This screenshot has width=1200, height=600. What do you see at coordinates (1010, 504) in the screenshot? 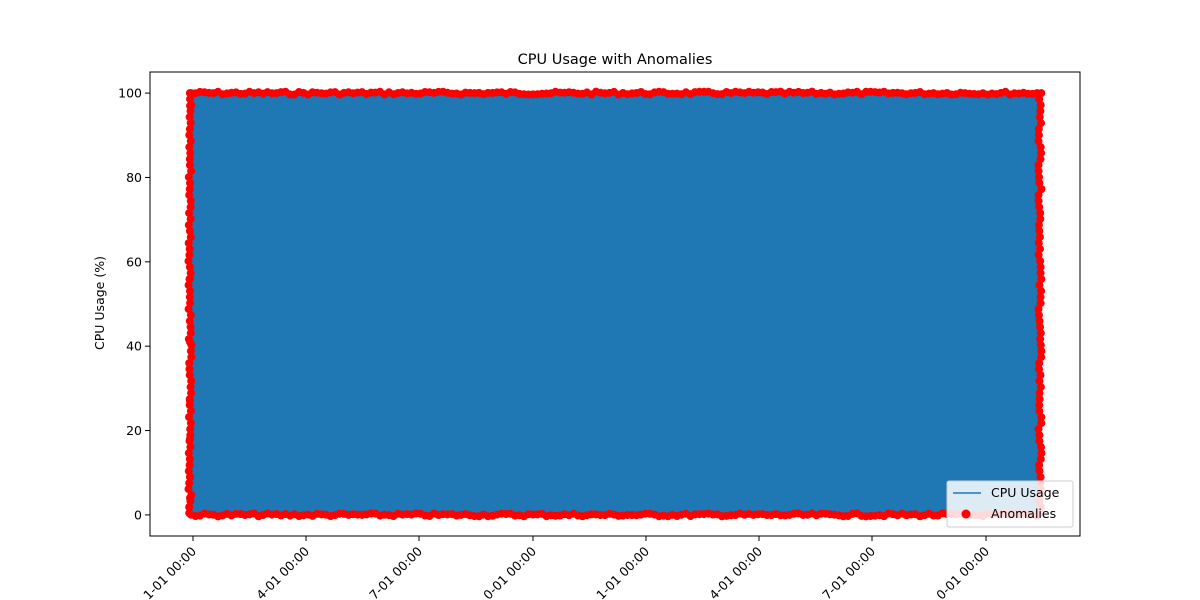
I see `legend: CPU Usage Anomalies` at bounding box center [1010, 504].